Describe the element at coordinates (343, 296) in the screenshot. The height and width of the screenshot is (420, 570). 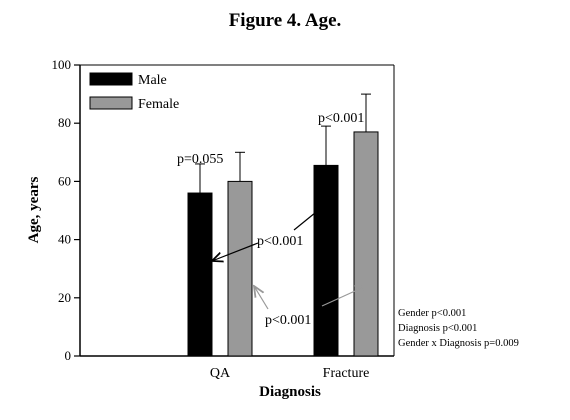
I see `female-comparison-arrow-right` at that location.